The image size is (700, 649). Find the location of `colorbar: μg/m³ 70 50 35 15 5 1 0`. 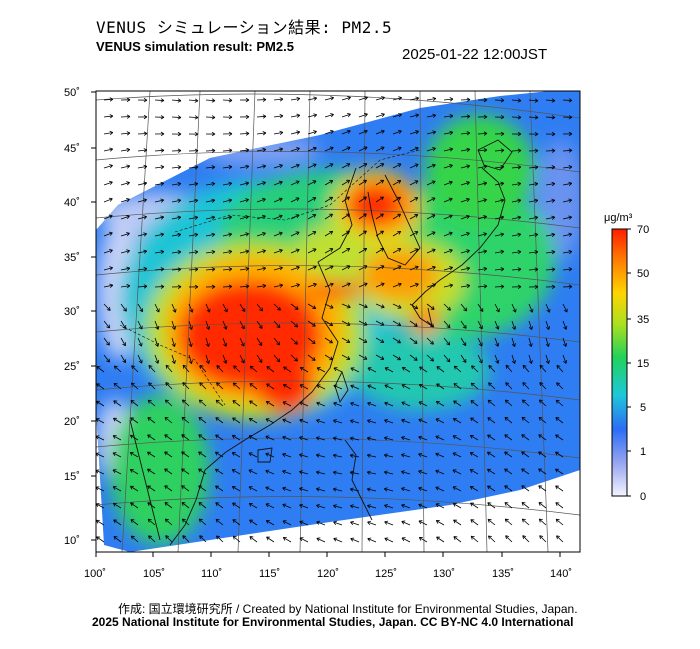

colorbar: μg/m³ 70 50 35 15 5 1 0 is located at coordinates (626, 357).